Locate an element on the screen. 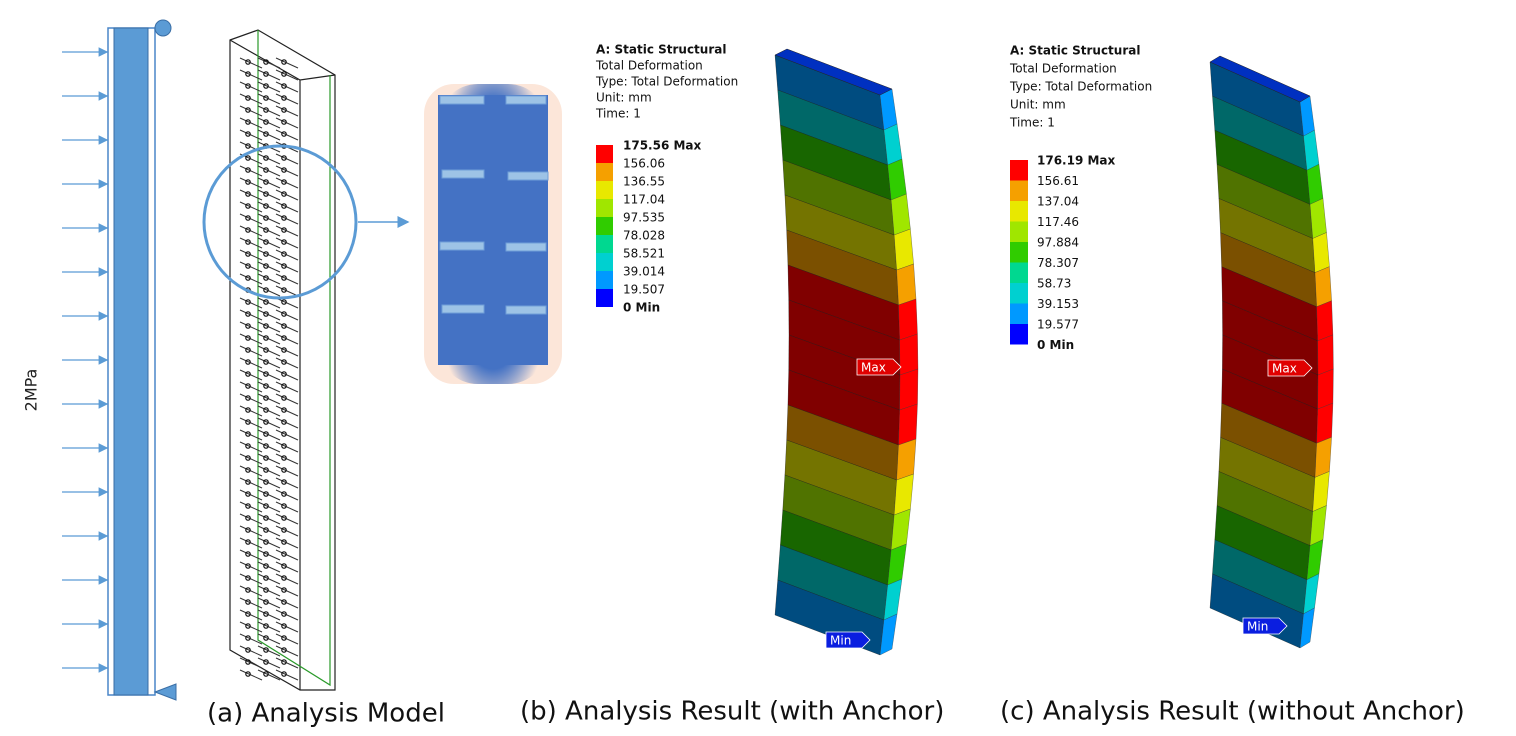  legend-label: 136.55 is located at coordinates (644, 182).